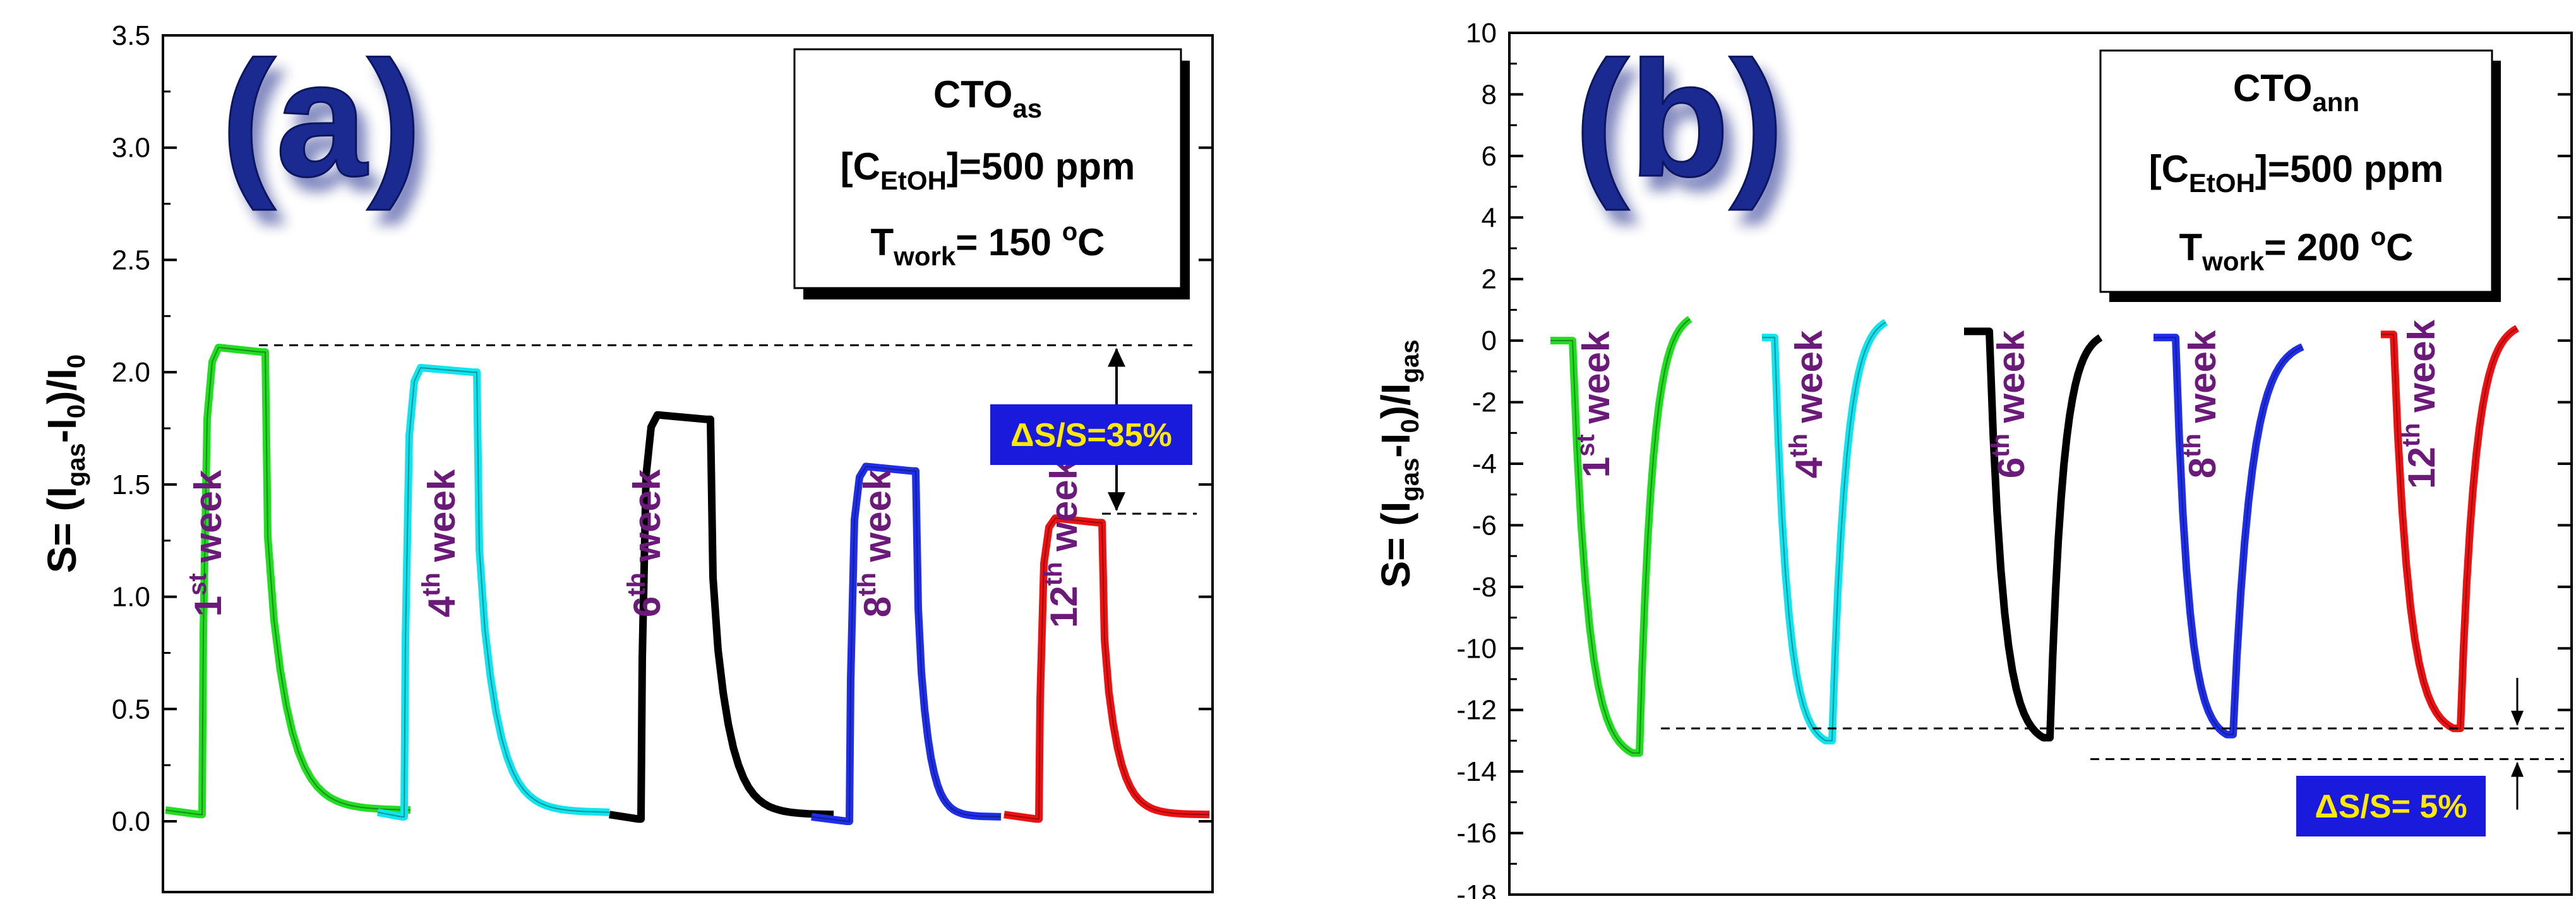 The width and height of the screenshot is (2576, 899). I want to click on week-num: 1, so click(1596, 467).